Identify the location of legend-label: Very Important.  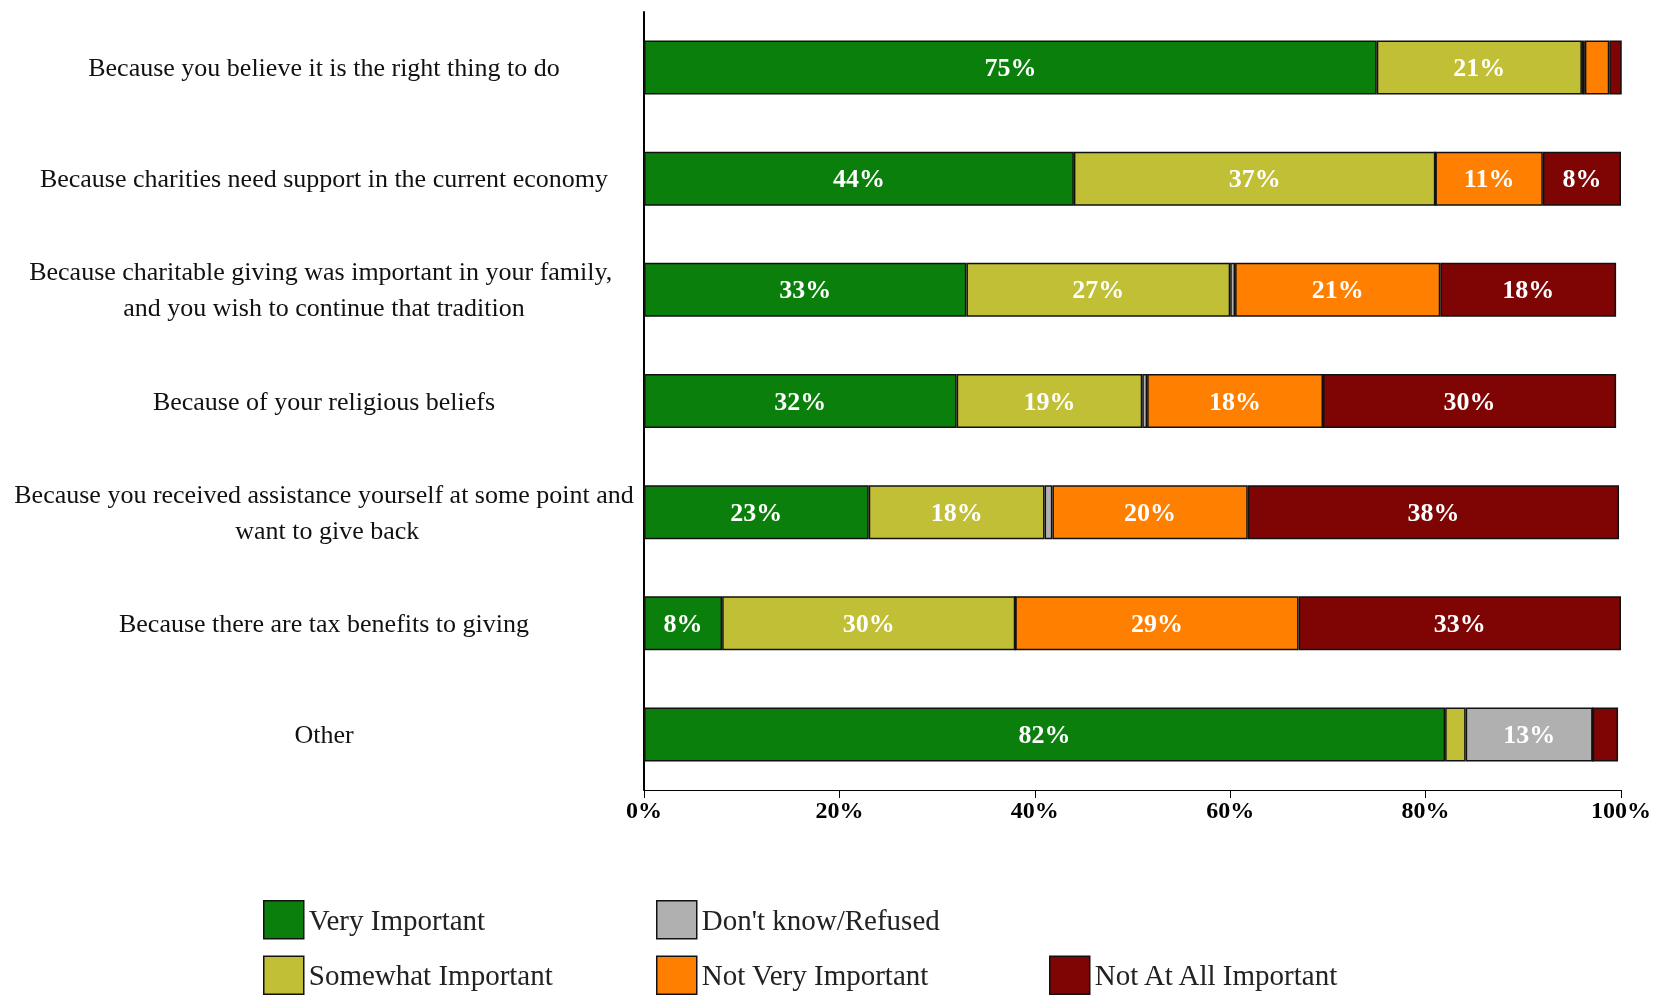
(397, 919).